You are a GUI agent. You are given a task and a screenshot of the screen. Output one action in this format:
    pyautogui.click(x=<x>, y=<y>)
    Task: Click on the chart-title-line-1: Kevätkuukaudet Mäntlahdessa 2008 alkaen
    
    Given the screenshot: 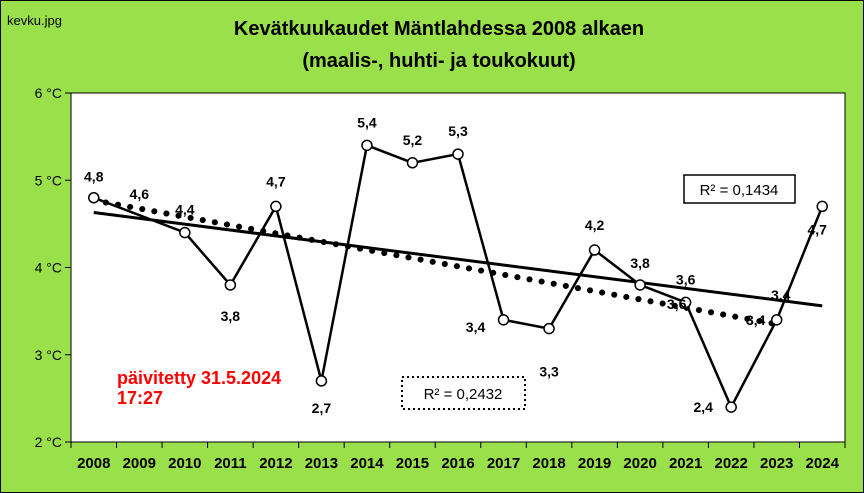 What is the action you would take?
    pyautogui.click(x=439, y=29)
    